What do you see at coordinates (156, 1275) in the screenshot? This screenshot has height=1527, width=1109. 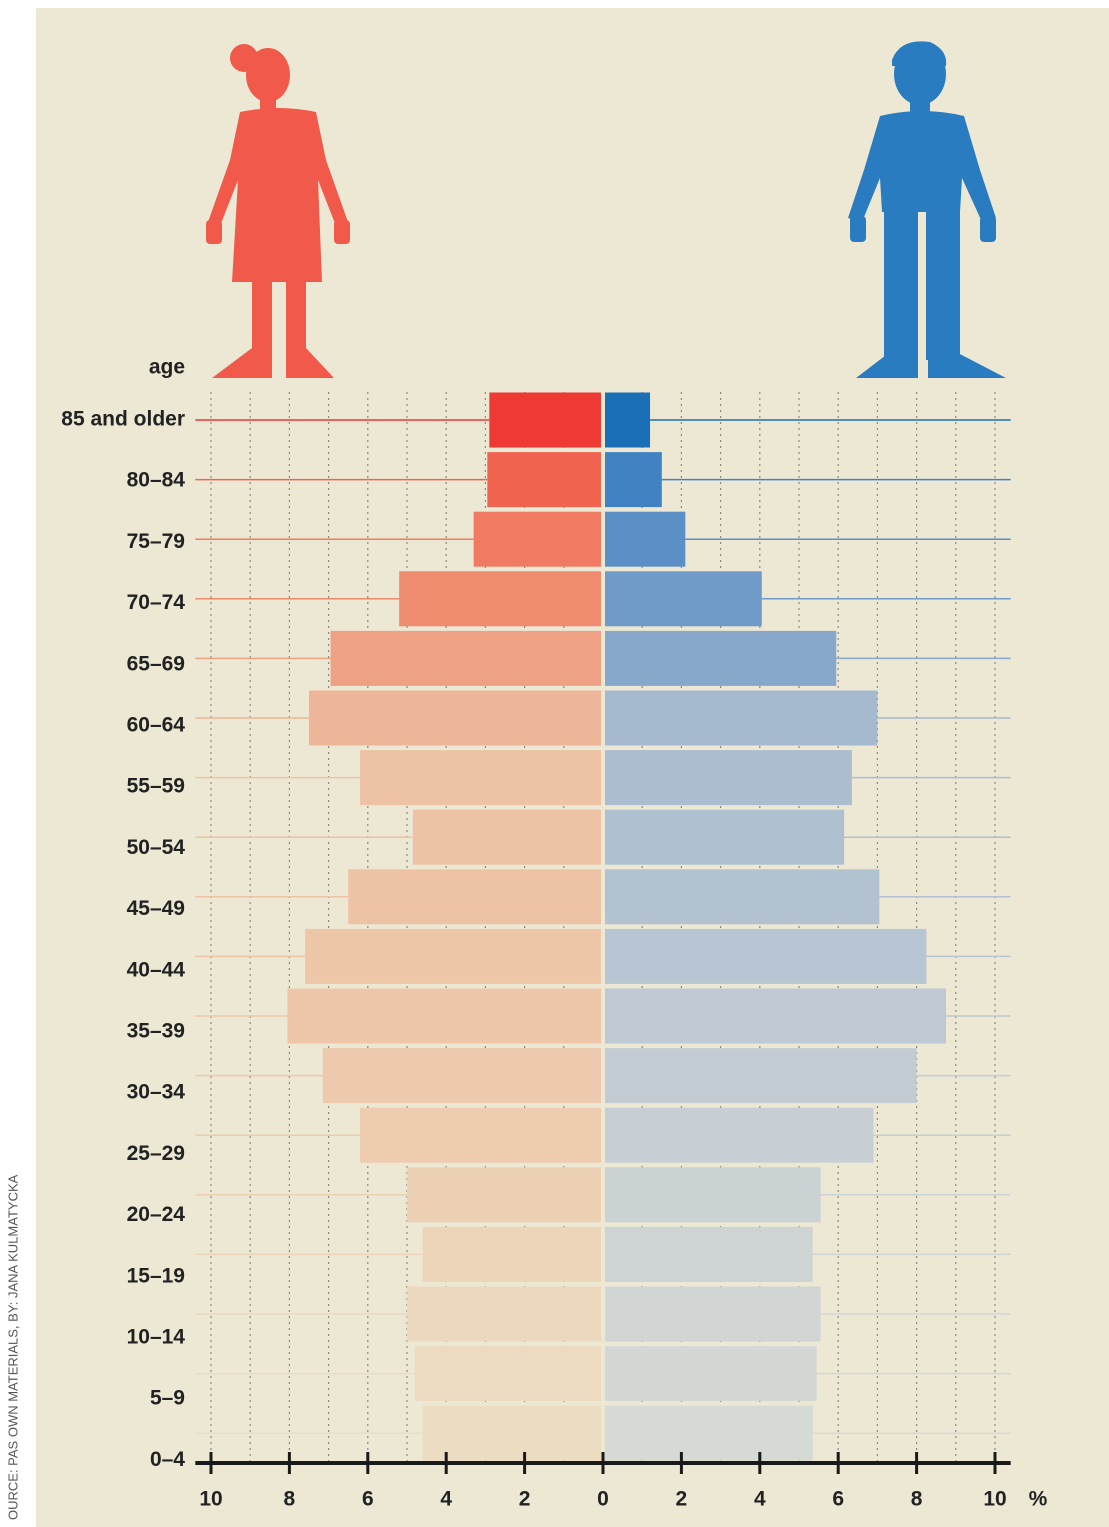 I see `category-label: 15–19` at bounding box center [156, 1275].